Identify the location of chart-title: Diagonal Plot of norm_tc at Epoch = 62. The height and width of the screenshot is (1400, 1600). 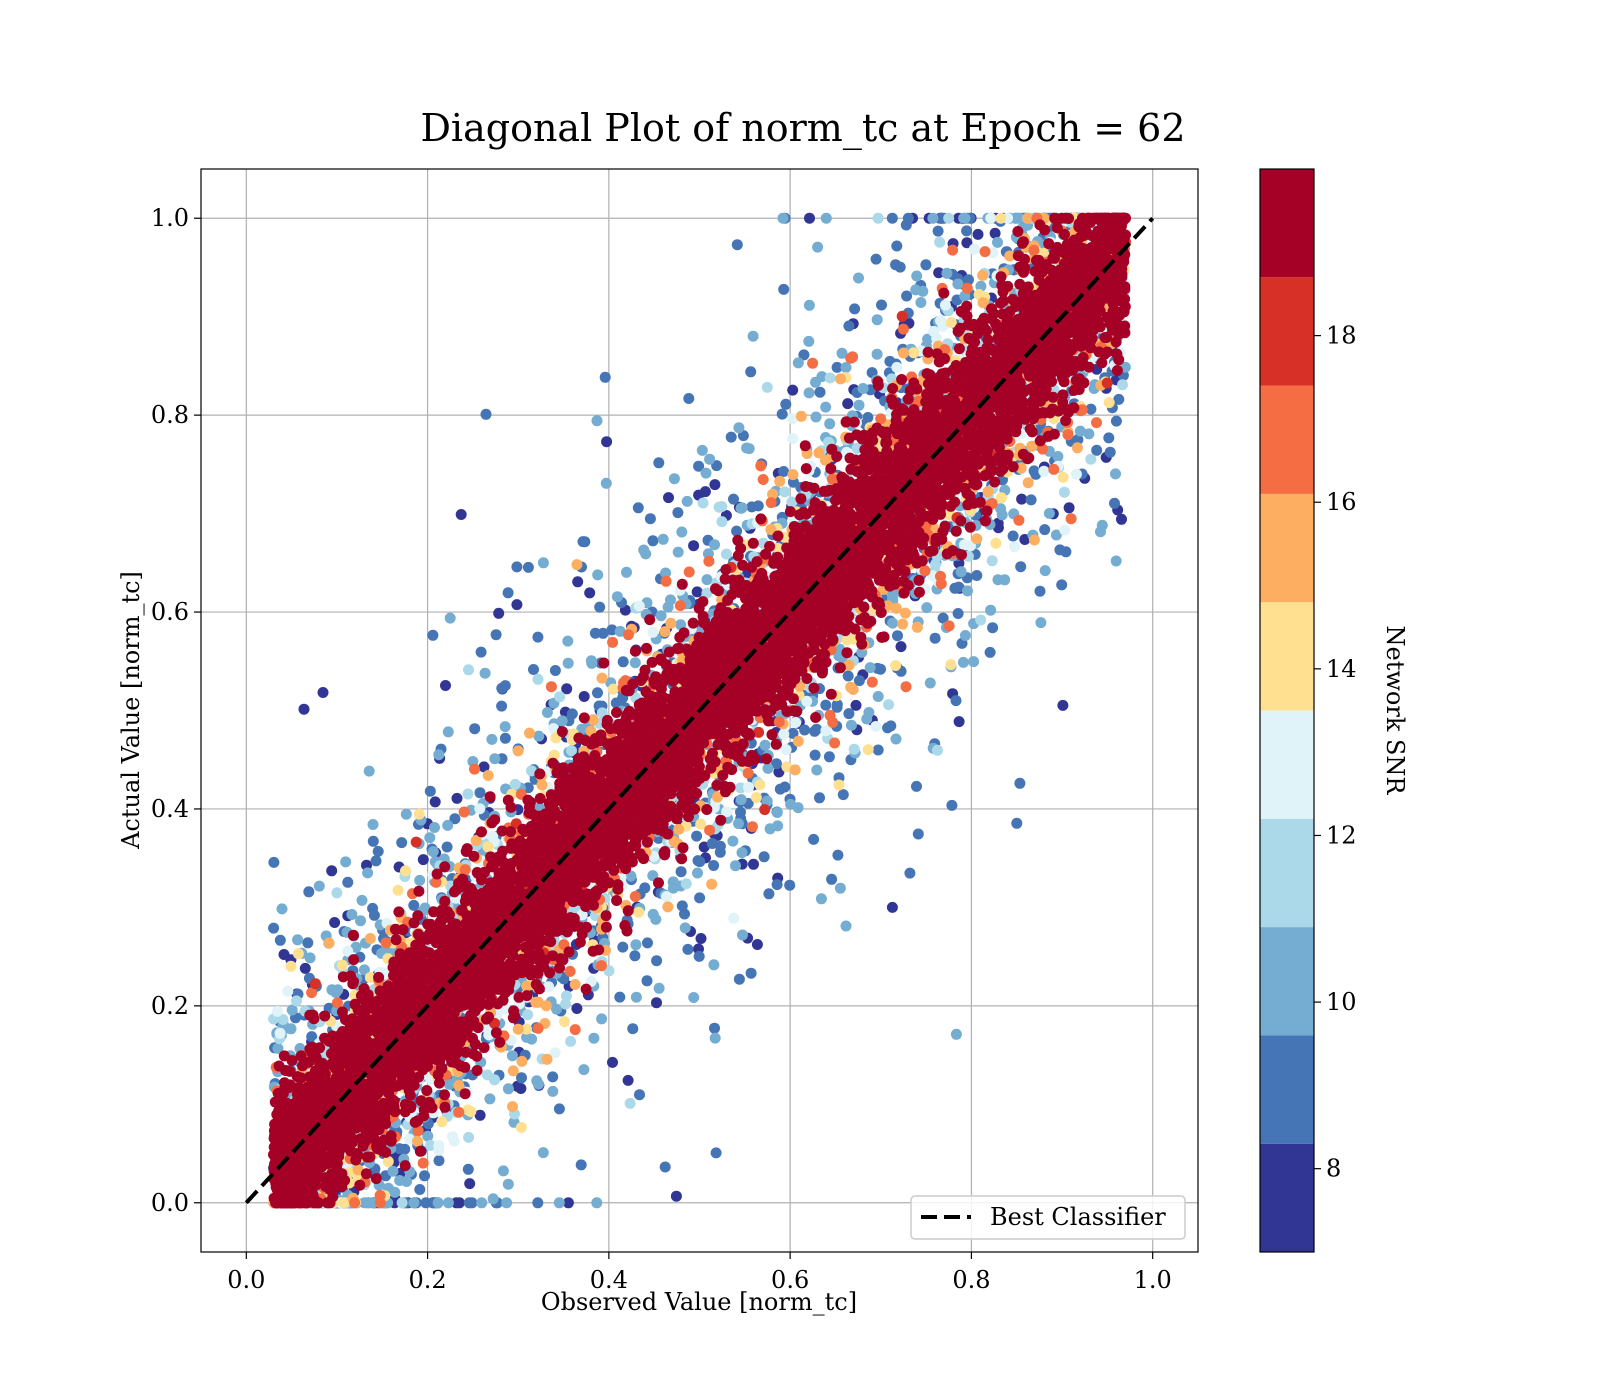
(802, 128).